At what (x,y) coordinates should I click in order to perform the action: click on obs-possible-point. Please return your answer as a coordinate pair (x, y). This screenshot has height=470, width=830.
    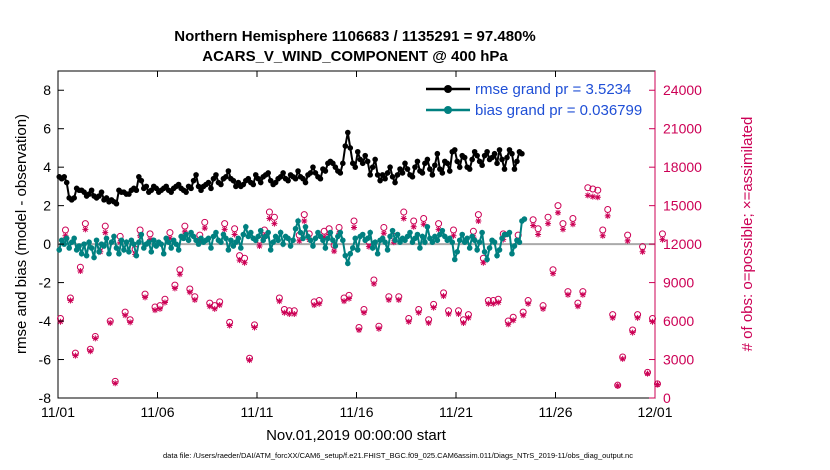
    Looking at the image, I should click on (105, 226).